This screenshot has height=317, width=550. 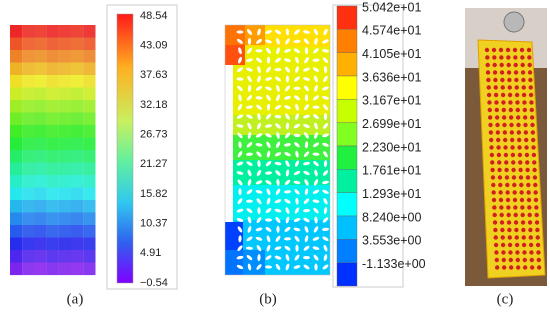 What do you see at coordinates (154, 224) in the screenshot?
I see `colorbar-label: 10.37` at bounding box center [154, 224].